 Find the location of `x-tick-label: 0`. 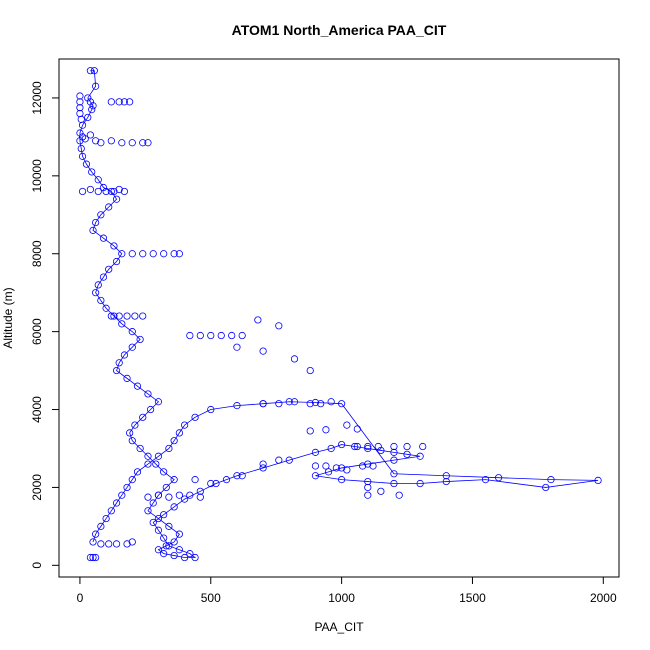

x-tick-label: 0 is located at coordinates (80, 598).